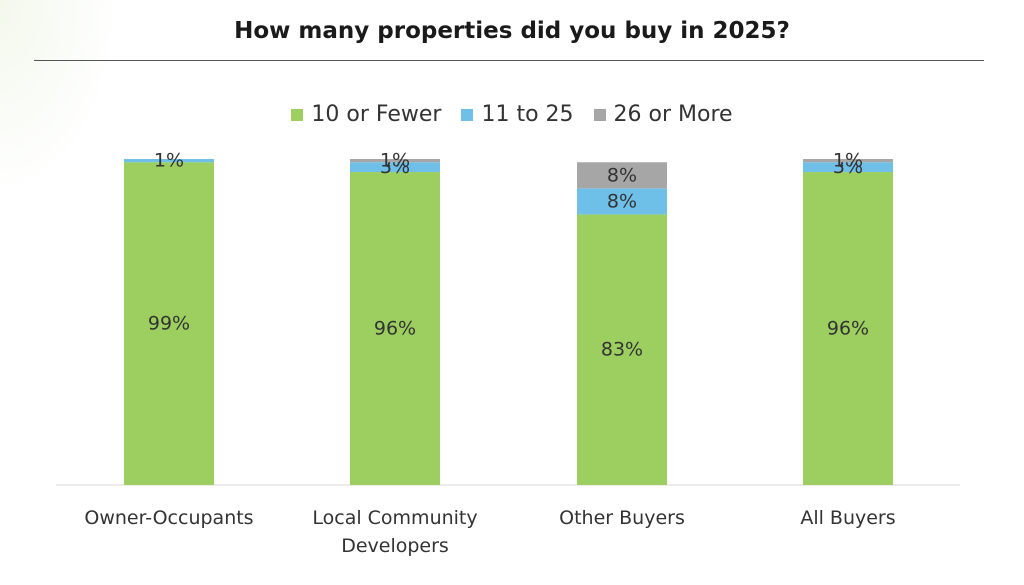 This screenshot has height=585, width=1024. Describe the element at coordinates (512, 31) in the screenshot. I see `chart-title: How many properties did you buy in 2025?` at that location.